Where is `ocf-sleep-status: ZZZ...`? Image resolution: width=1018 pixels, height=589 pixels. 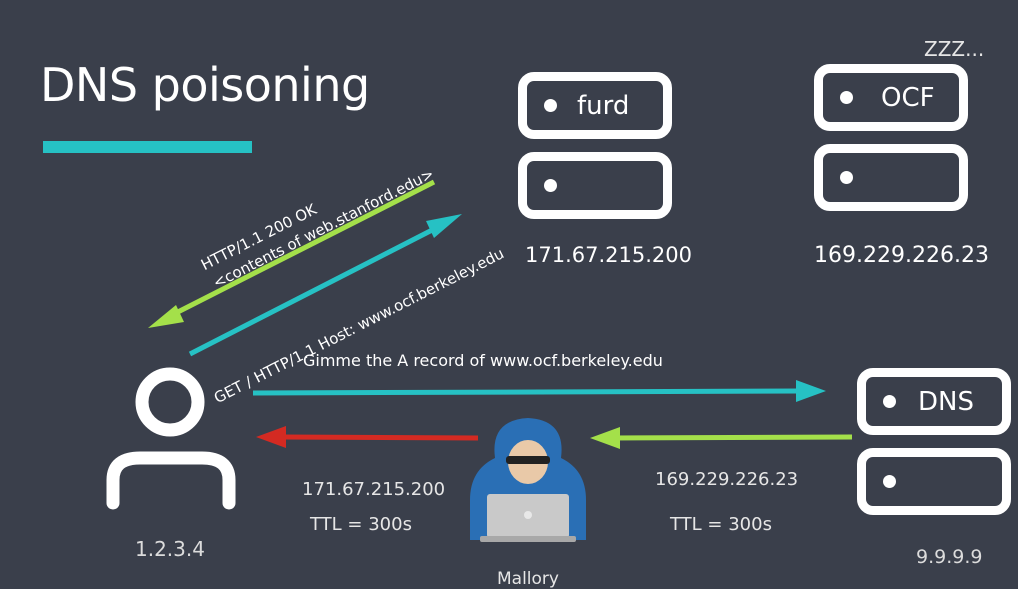 ocf-sleep-status: ZZZ... is located at coordinates (954, 49).